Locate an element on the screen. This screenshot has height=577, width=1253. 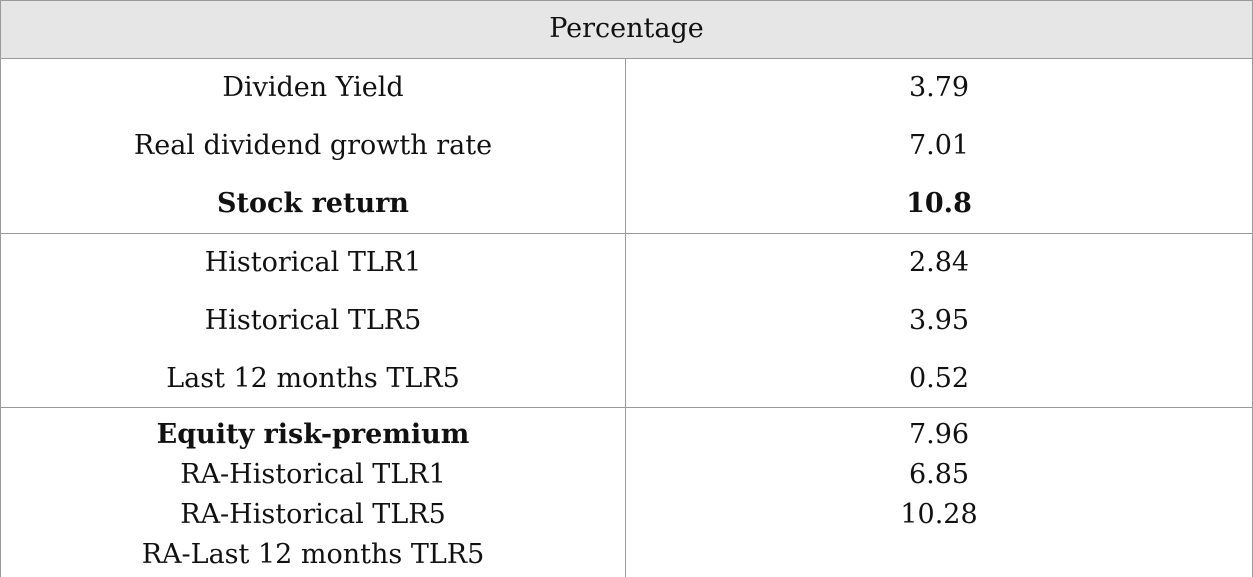
value-cell: 2.84 3.95 0.52 is located at coordinates (939, 320).